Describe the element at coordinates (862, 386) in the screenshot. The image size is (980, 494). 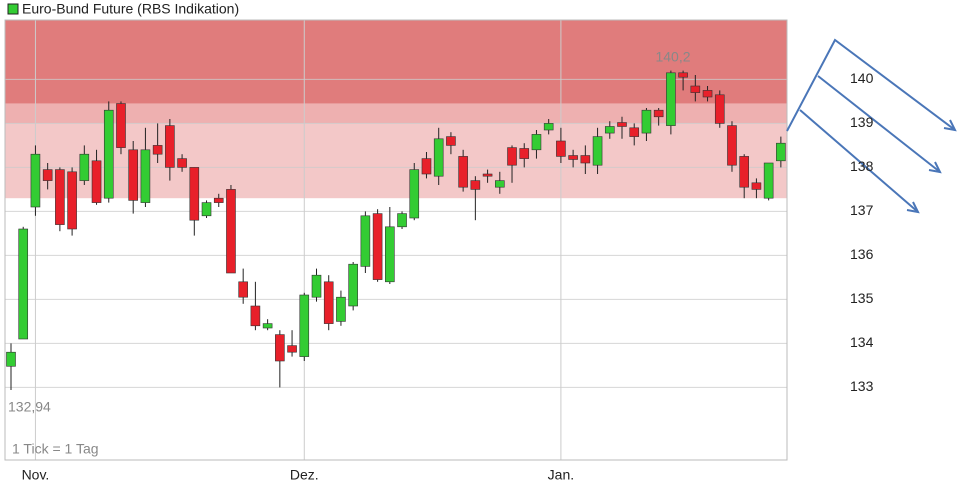
I see `y-tick-label: 133` at that location.